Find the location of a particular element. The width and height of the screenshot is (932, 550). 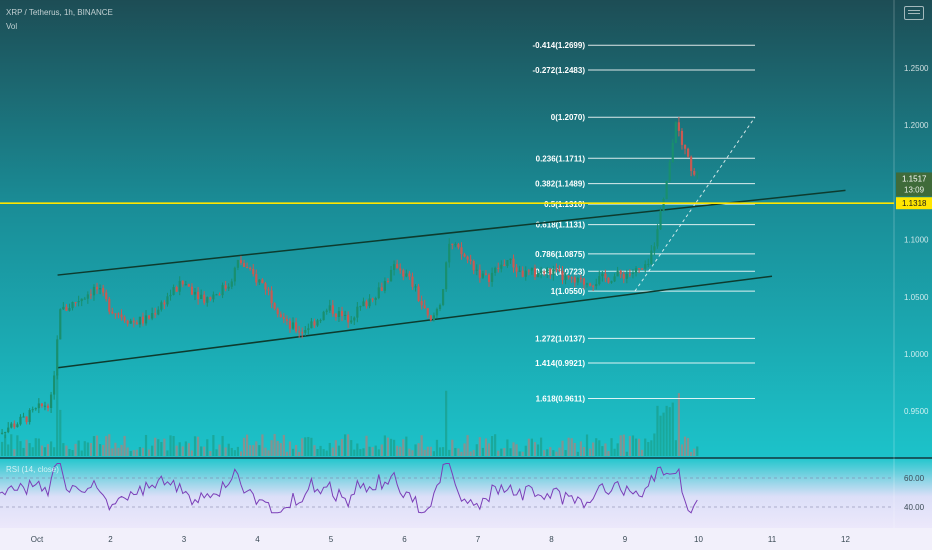

price-tick-label: 1.0000 is located at coordinates (916, 354).